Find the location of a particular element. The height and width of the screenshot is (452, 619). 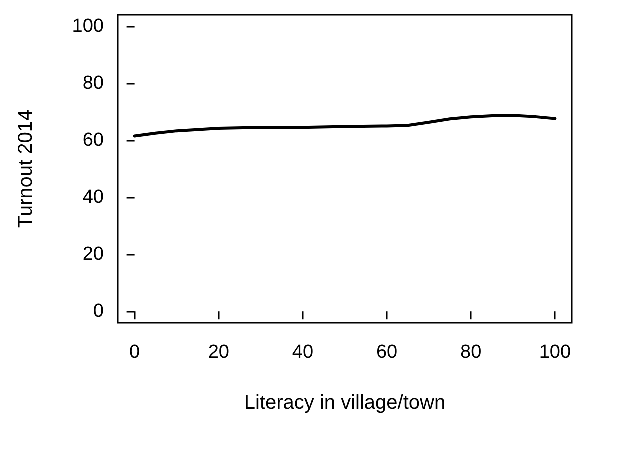

x-tick-label: 0 is located at coordinates (135, 352).